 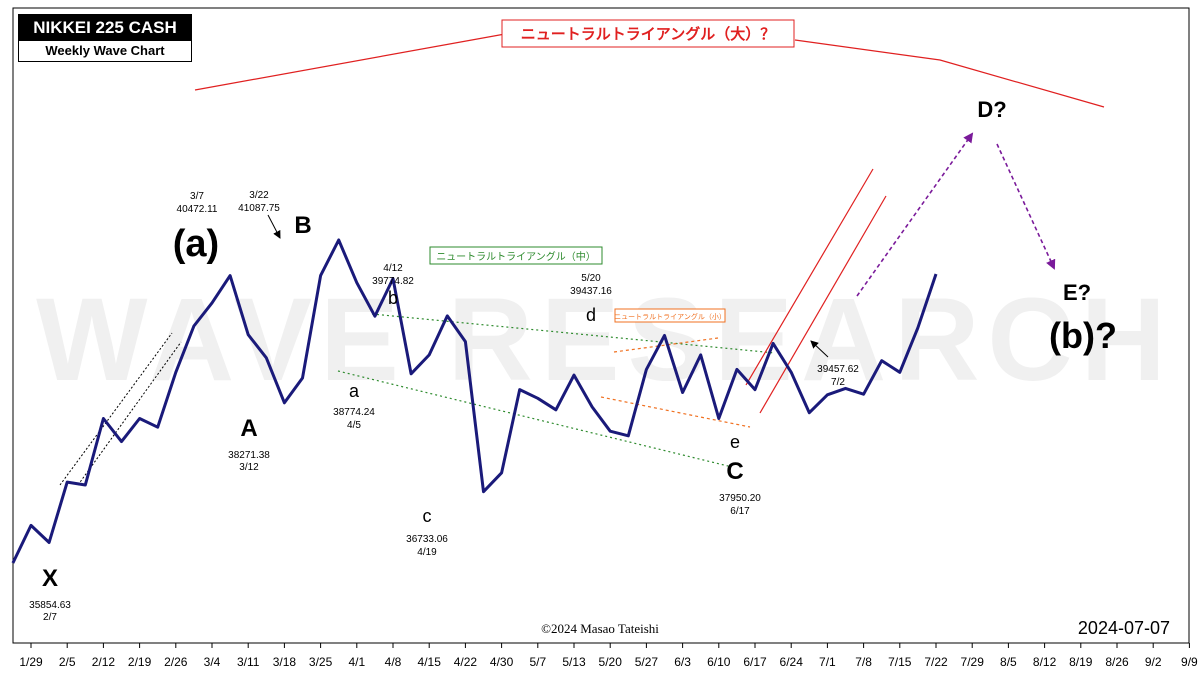 I want to click on x-tick-label: 2/19, so click(x=140, y=662).